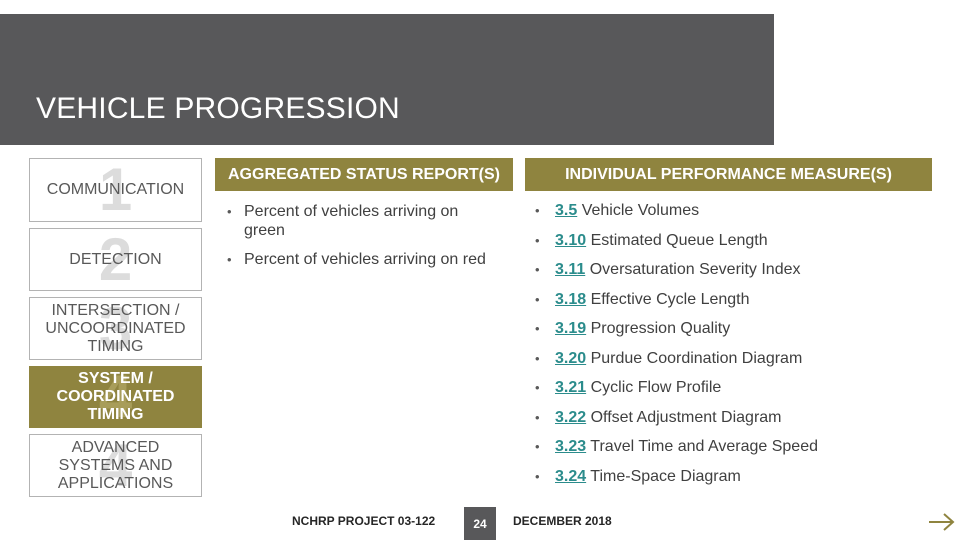  Describe the element at coordinates (360, 221) in the screenshot. I see `list-item: Percent of vehicles arriving on green` at that location.